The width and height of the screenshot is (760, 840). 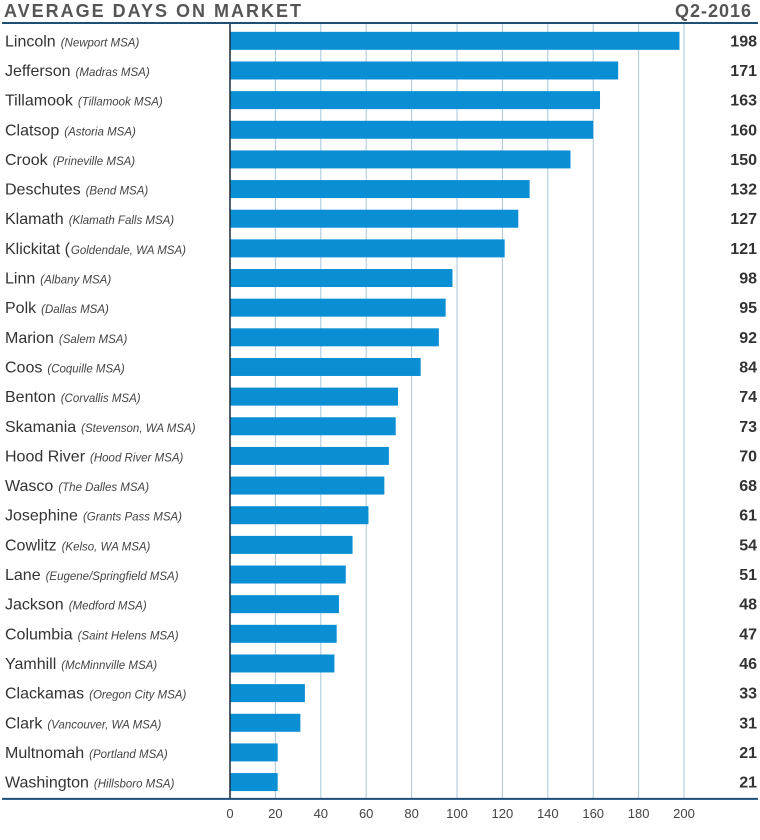 I want to click on bar-wasco, so click(x=307, y=485).